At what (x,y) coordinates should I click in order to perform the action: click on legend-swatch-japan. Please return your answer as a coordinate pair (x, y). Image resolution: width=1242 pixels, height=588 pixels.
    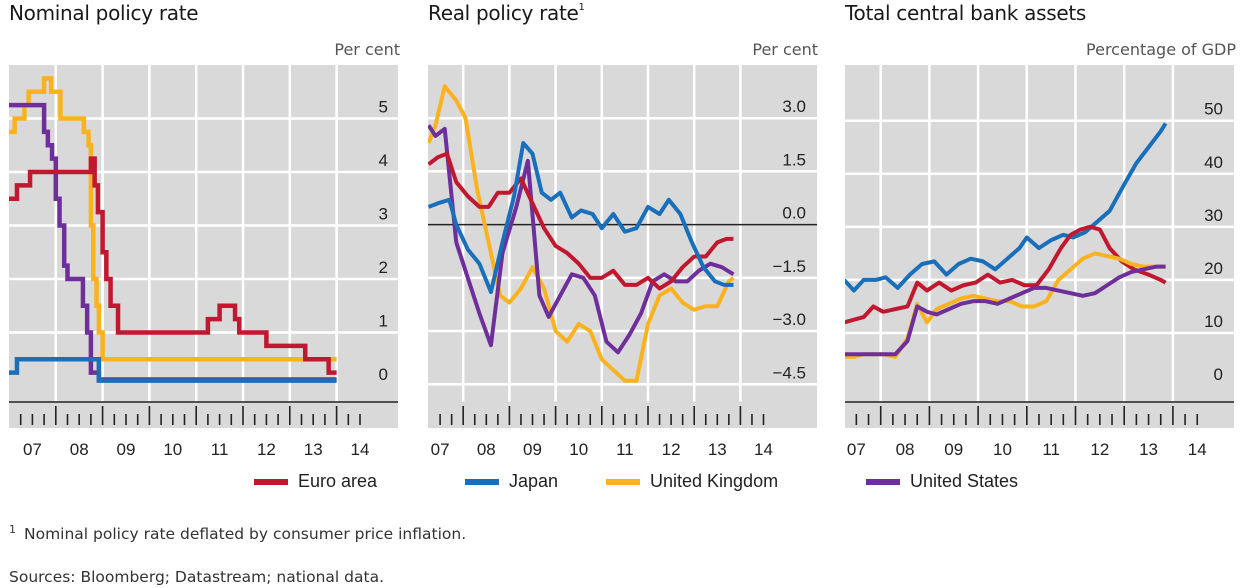
    Looking at the image, I should click on (482, 481).